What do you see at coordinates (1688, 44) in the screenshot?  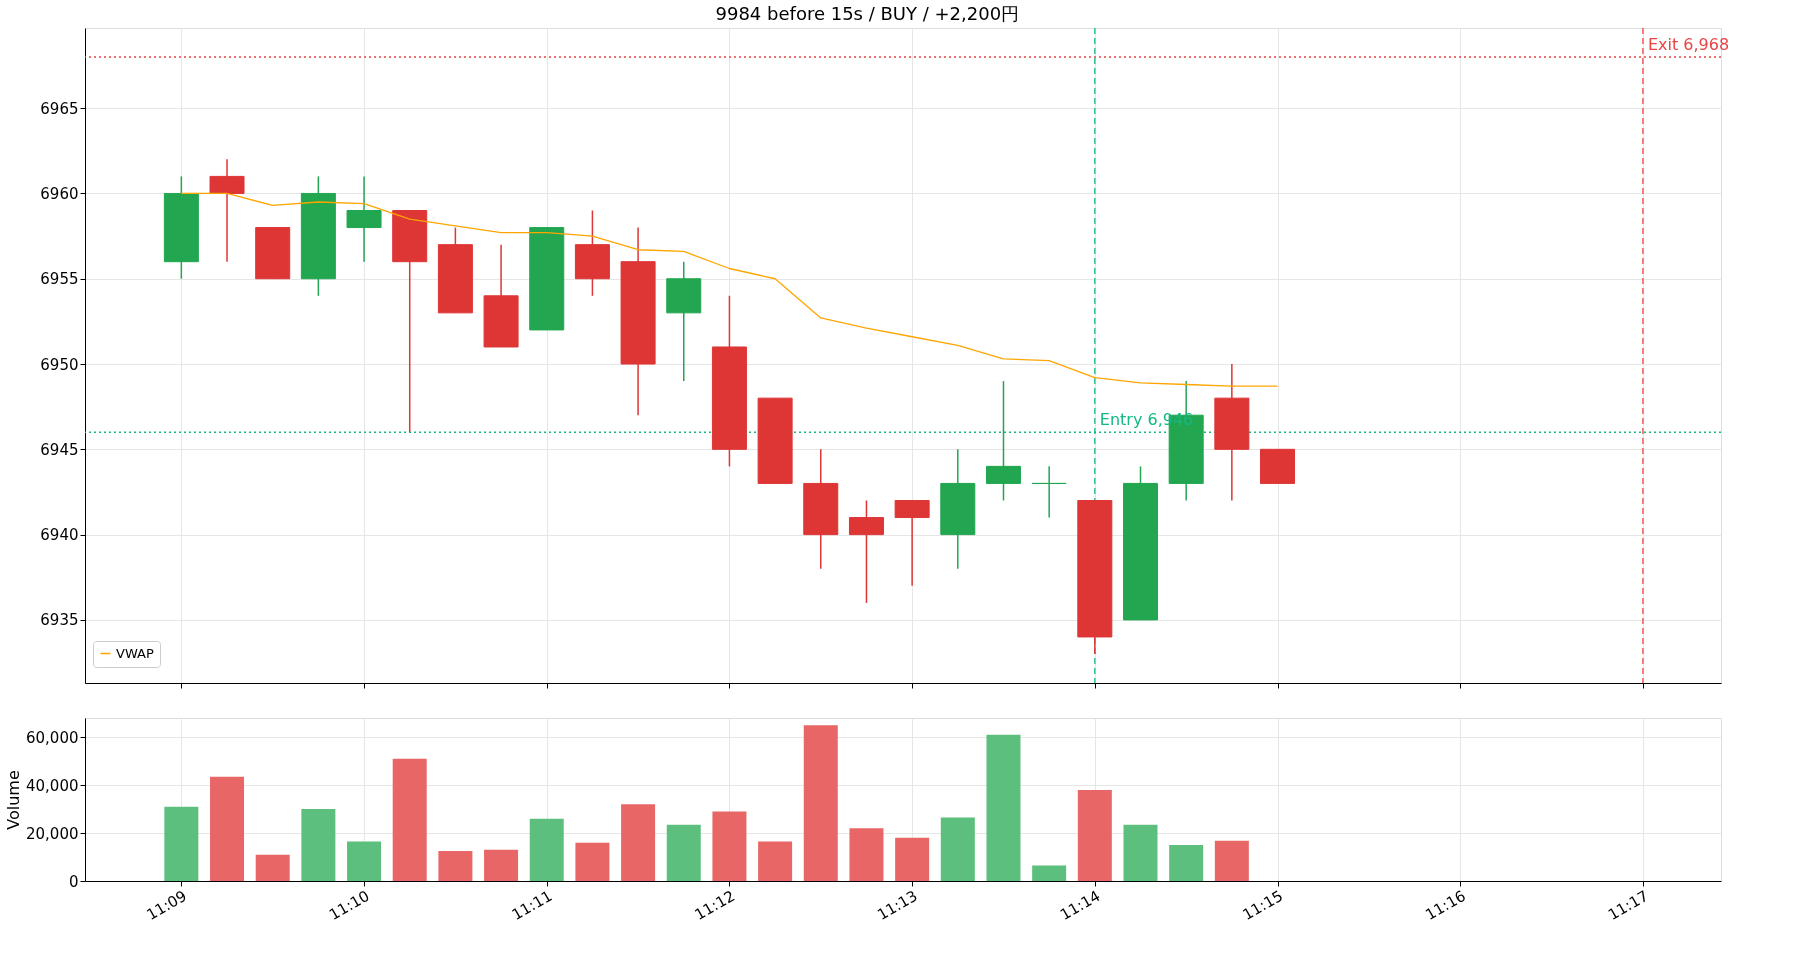 I see `annotation: Exit 6,968` at bounding box center [1688, 44].